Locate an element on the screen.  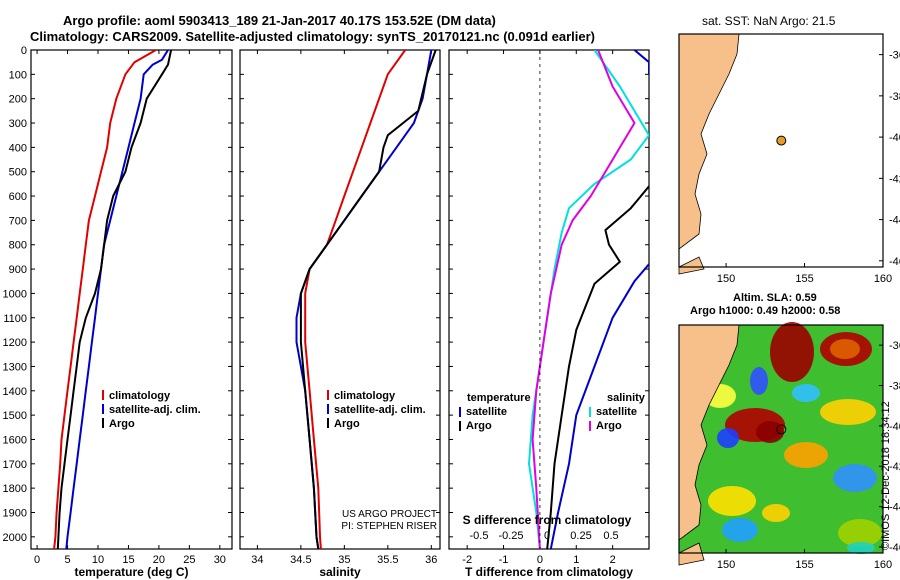
x-tick-label: 25 is located at coordinates (189, 560).